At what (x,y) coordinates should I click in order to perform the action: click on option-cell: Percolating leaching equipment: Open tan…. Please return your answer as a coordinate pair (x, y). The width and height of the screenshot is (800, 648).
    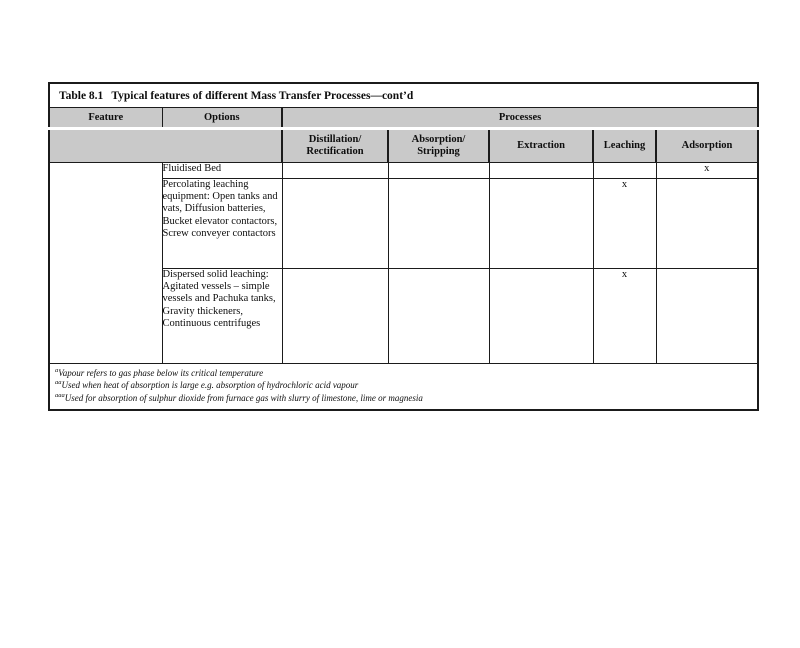
    Looking at the image, I should click on (222, 223).